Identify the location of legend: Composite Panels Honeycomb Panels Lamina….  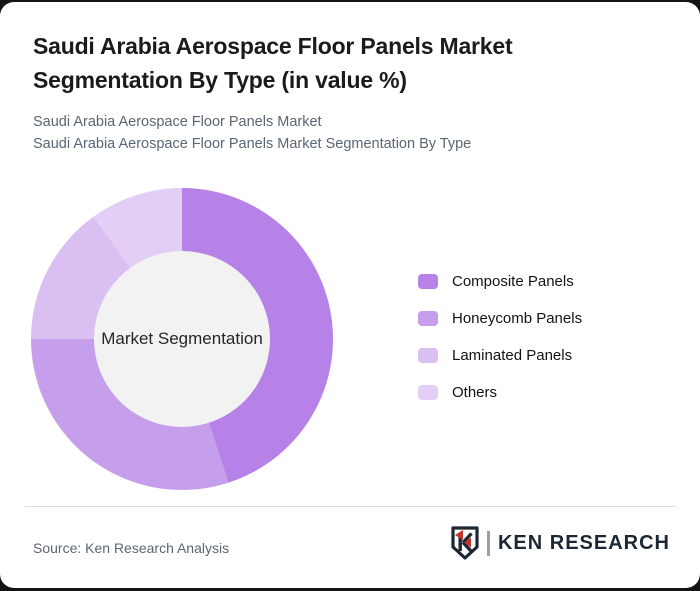
(500, 347).